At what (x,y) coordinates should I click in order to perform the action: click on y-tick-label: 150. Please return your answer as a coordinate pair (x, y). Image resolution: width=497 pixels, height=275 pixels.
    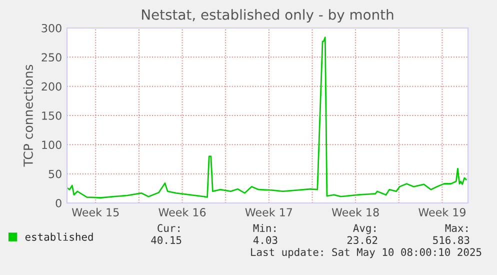
    Looking at the image, I should click on (52, 115).